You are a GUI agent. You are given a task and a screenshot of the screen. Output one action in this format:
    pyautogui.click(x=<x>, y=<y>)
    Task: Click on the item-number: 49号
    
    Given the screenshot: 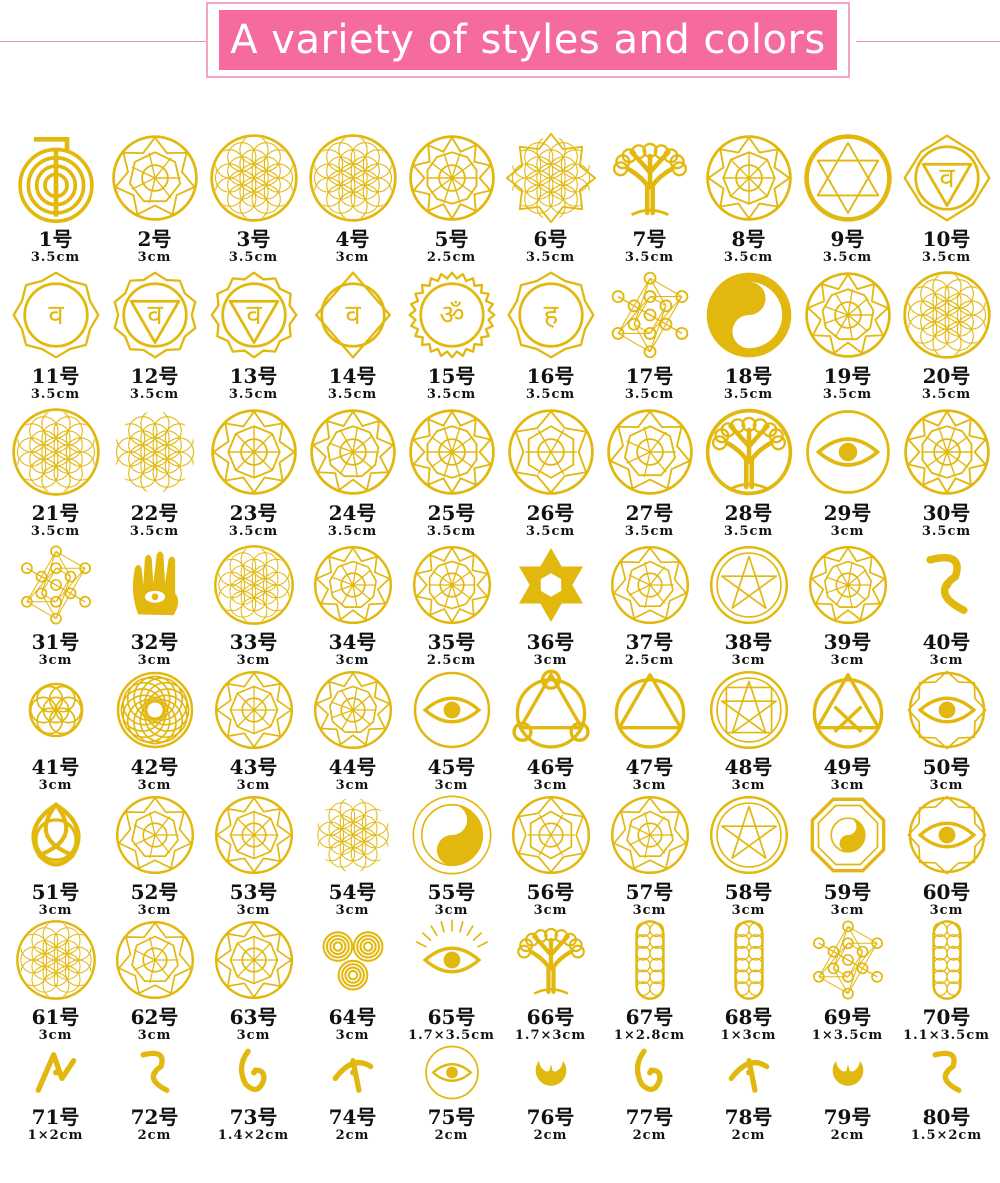 What is the action you would take?
    pyautogui.click(x=847, y=767)
    